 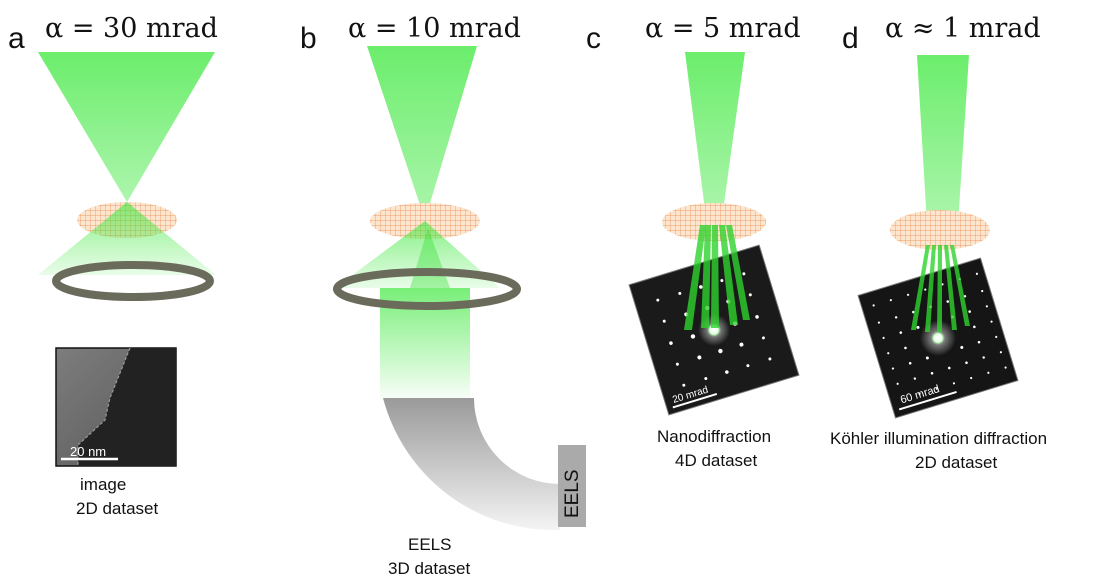 What do you see at coordinates (429, 568) in the screenshot?
I see `caption-b-line2: 3D dataset` at bounding box center [429, 568].